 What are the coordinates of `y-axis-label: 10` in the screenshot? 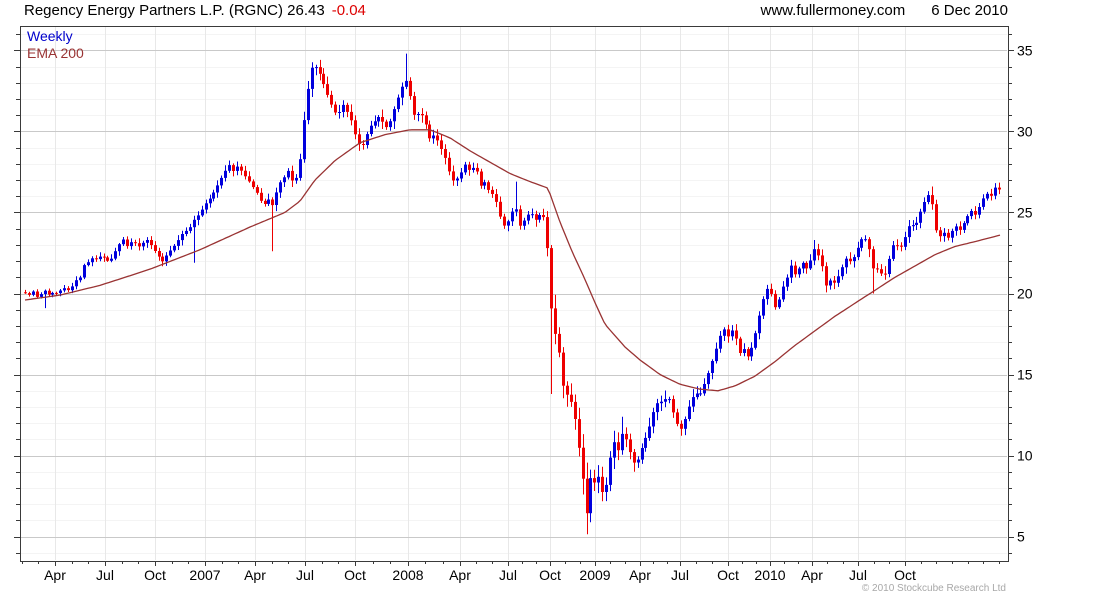 It's located at (1025, 456).